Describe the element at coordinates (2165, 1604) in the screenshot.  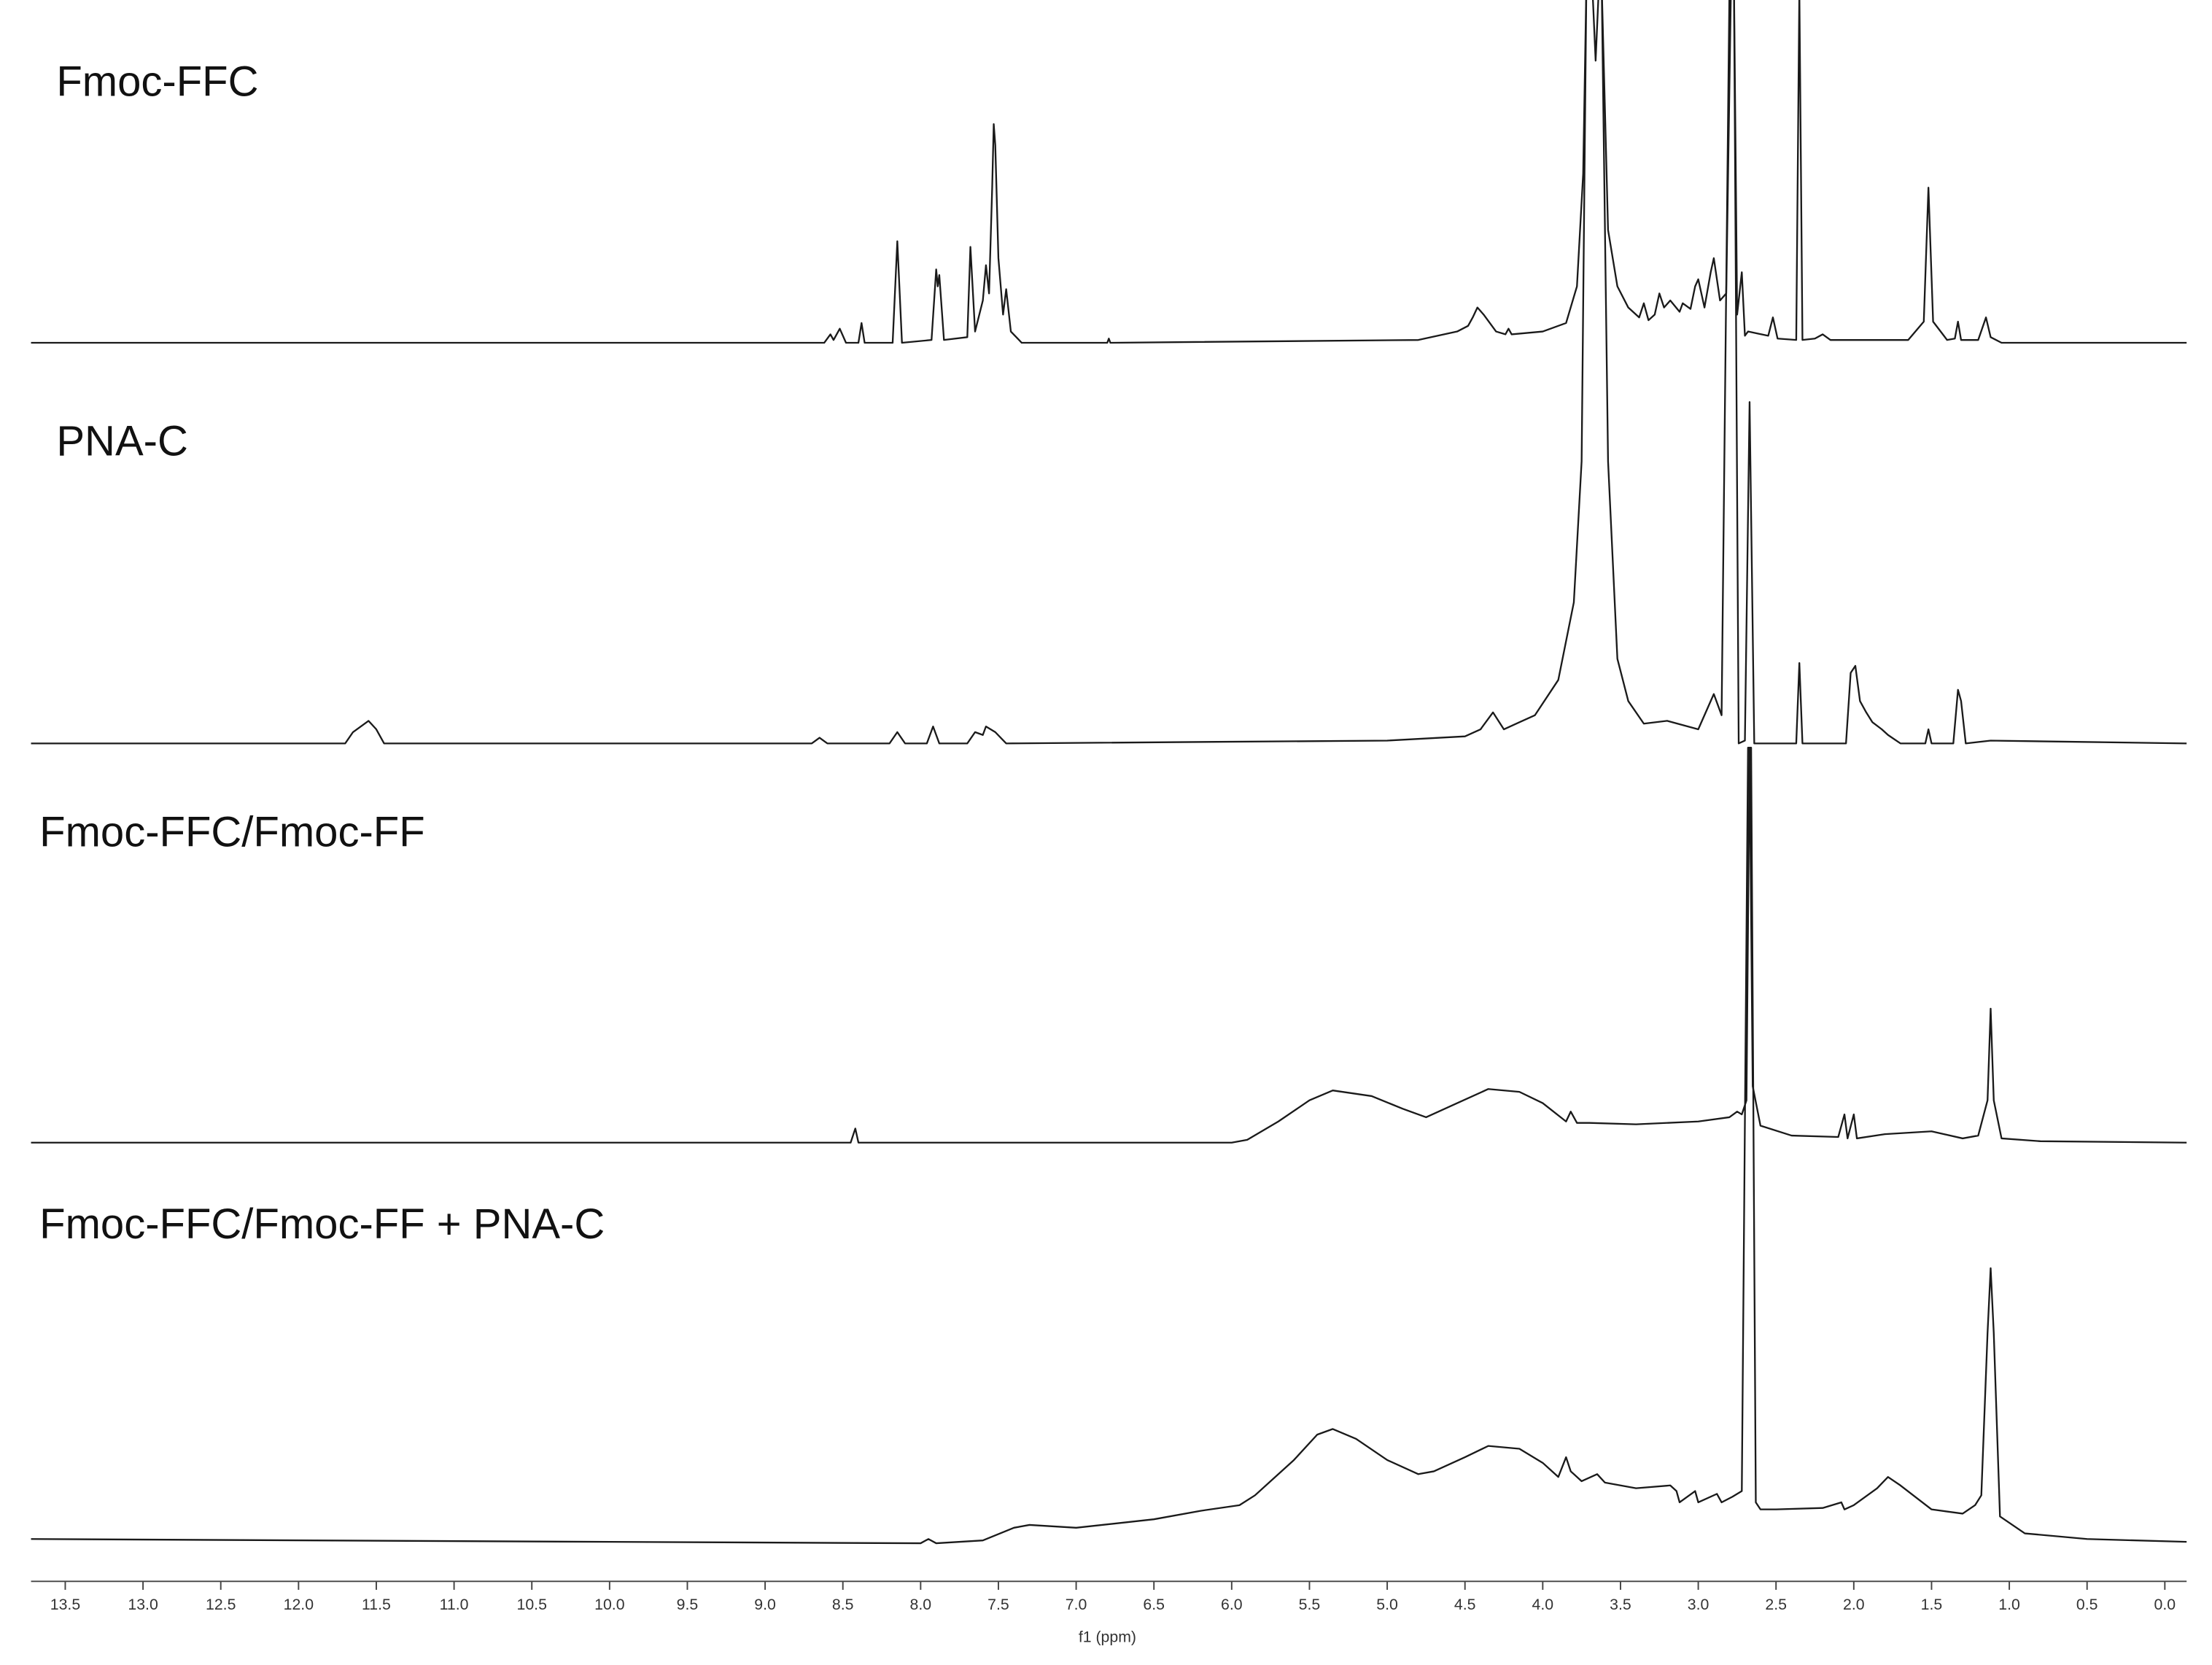
I see `x-tick-label: 0.0` at that location.